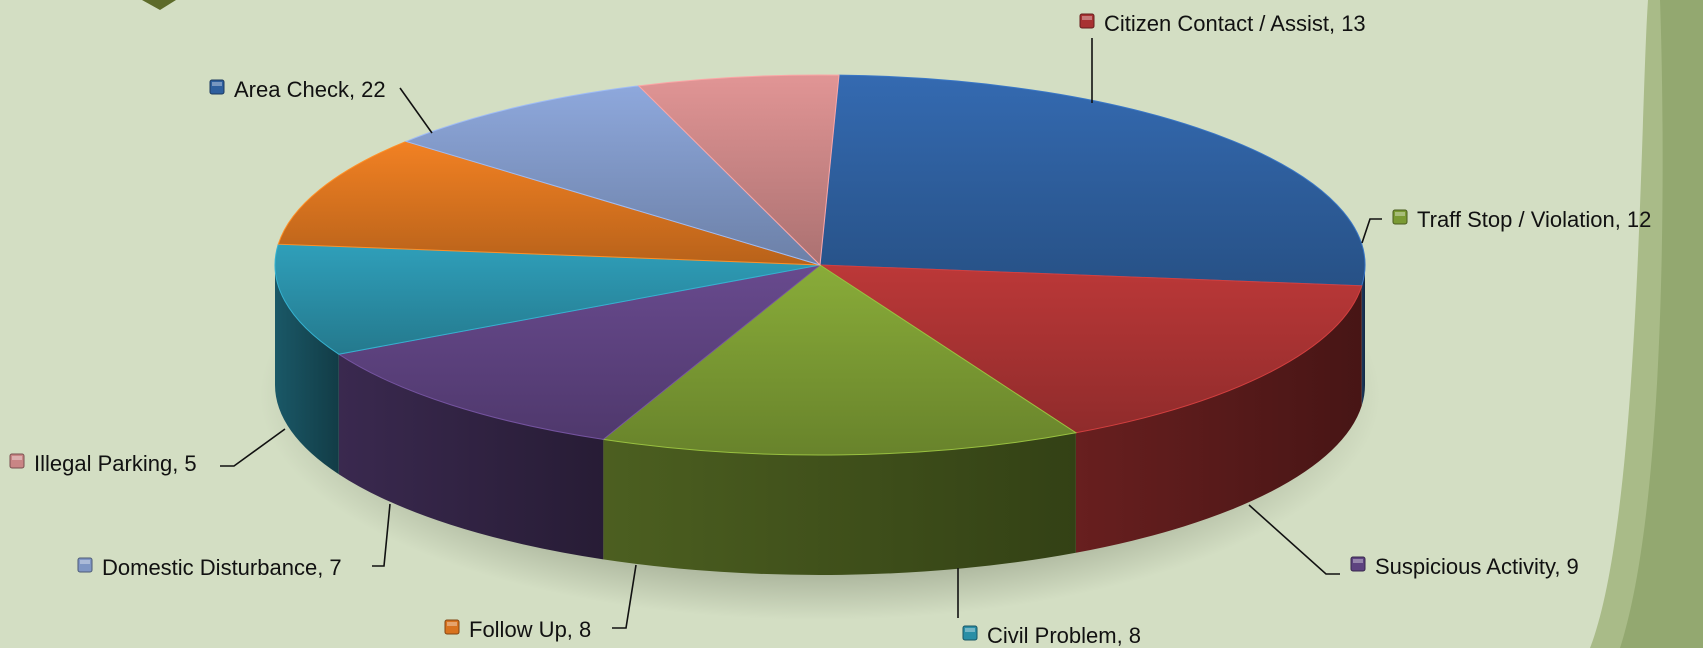 The image size is (1703, 648). I want to click on data-label: Traff Stop / Violation, 12, so click(1521, 219).